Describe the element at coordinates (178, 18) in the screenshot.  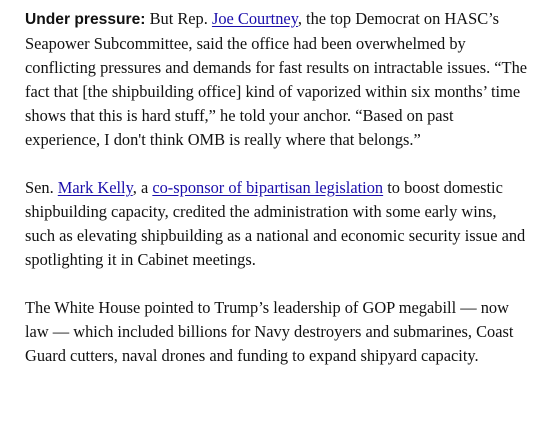
I see `paragraph-text: But Rep.` at that location.